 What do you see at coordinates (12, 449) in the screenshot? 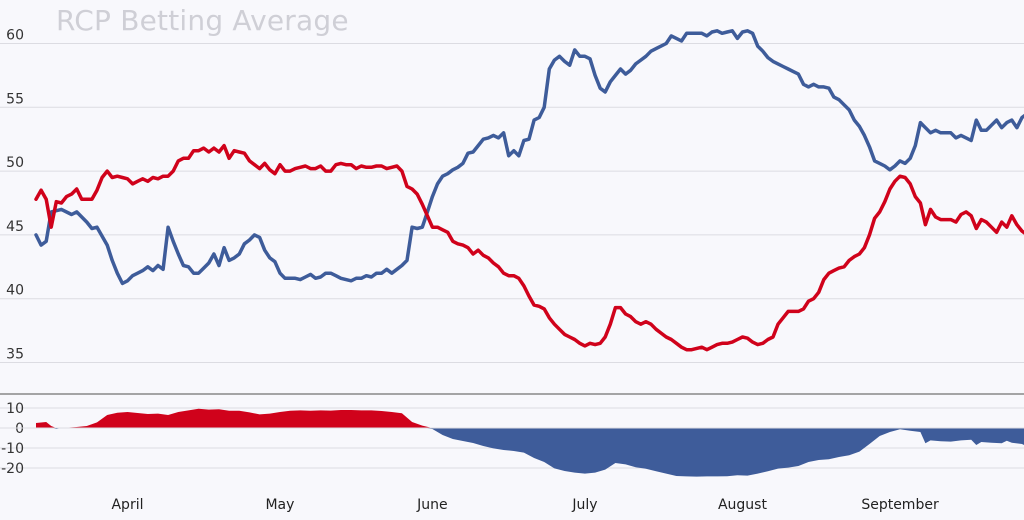
I see `spread-y-tick-label--10: -10` at bounding box center [12, 449].